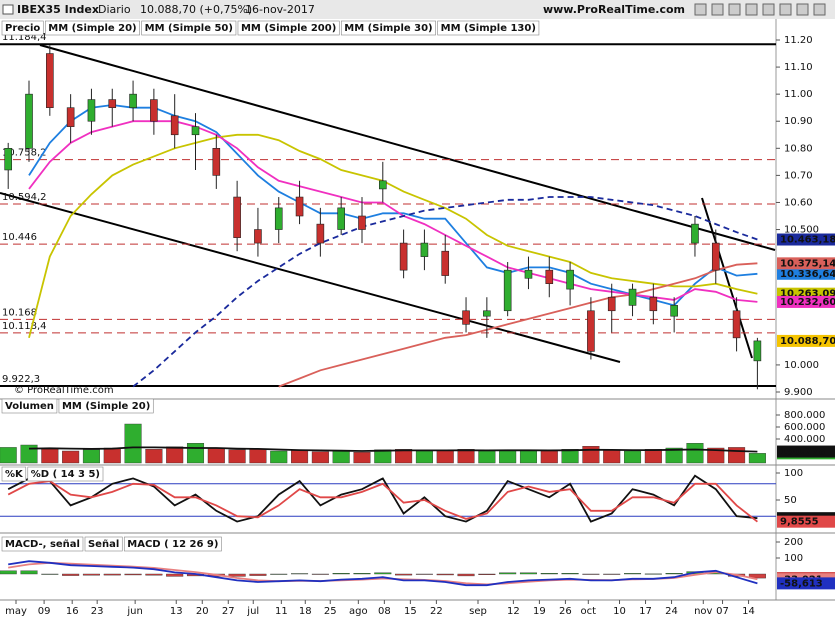 Image resolution: width=835 pixels, height=620 pixels. What do you see at coordinates (106, 406) in the screenshot?
I see `legend-label: MM (Simple 20)` at bounding box center [106, 406].